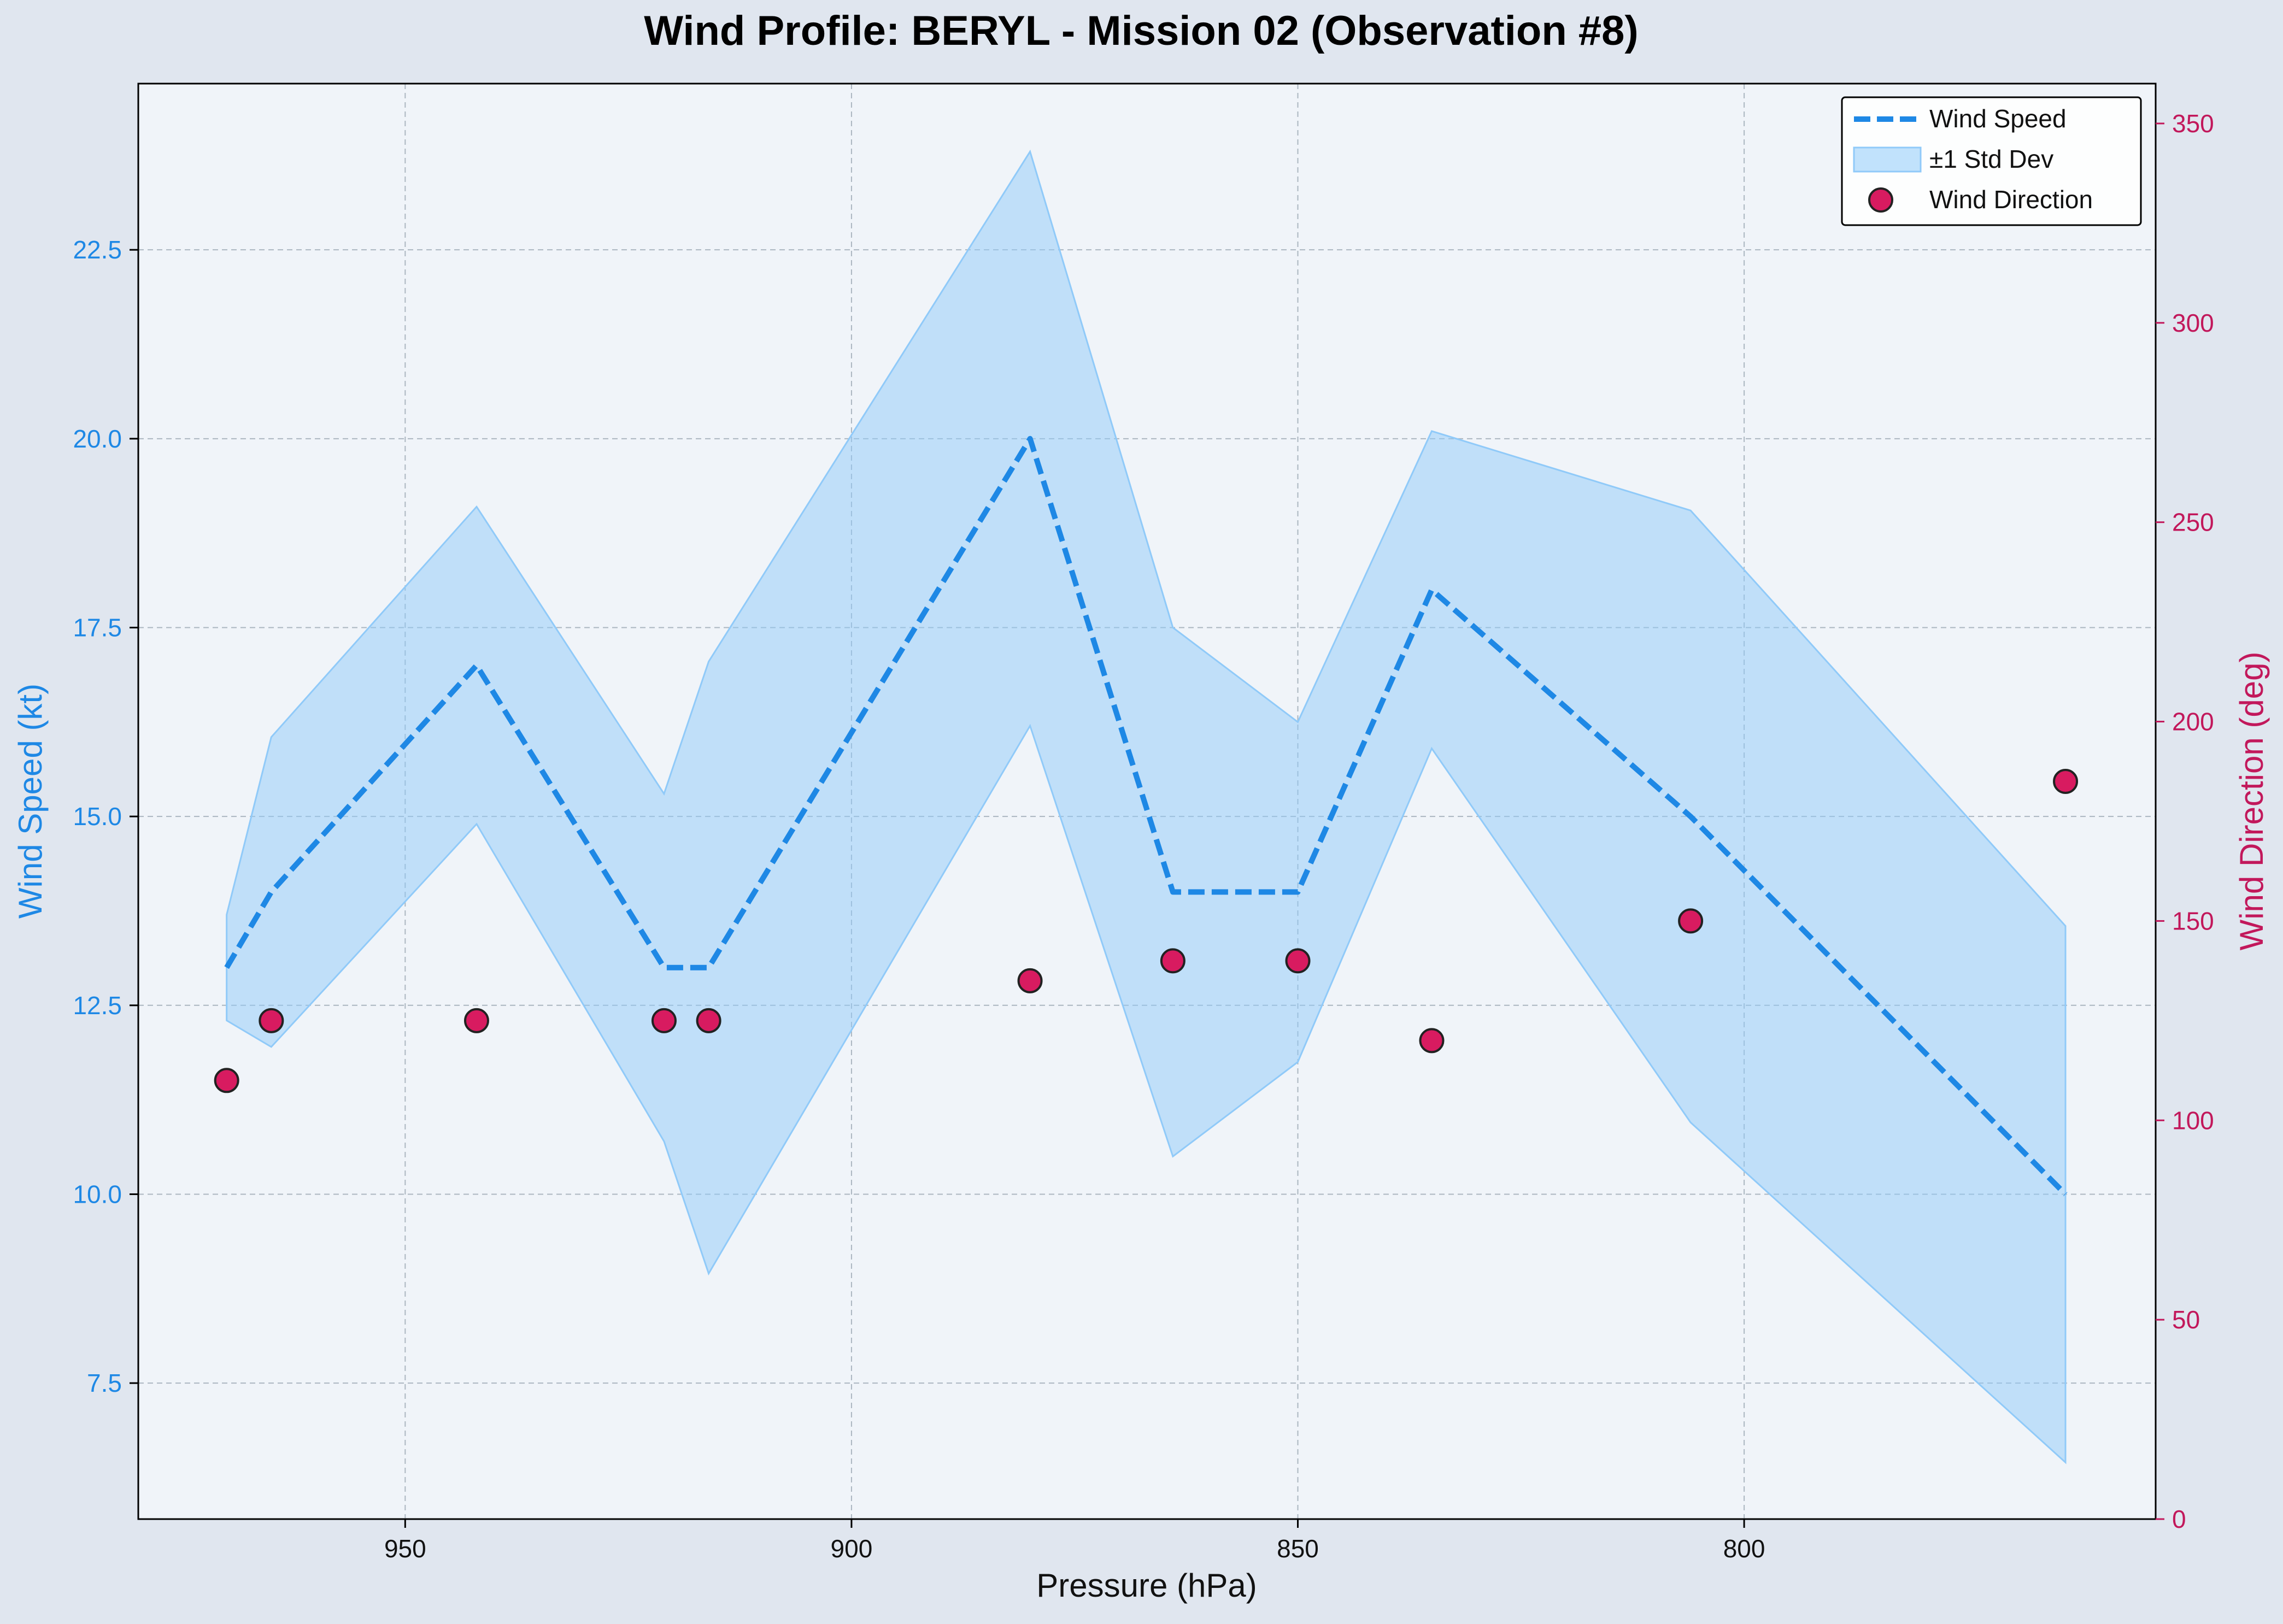  Describe the element at coordinates (97, 1005) in the screenshot. I see `y-tick-label: 12.5` at that location.